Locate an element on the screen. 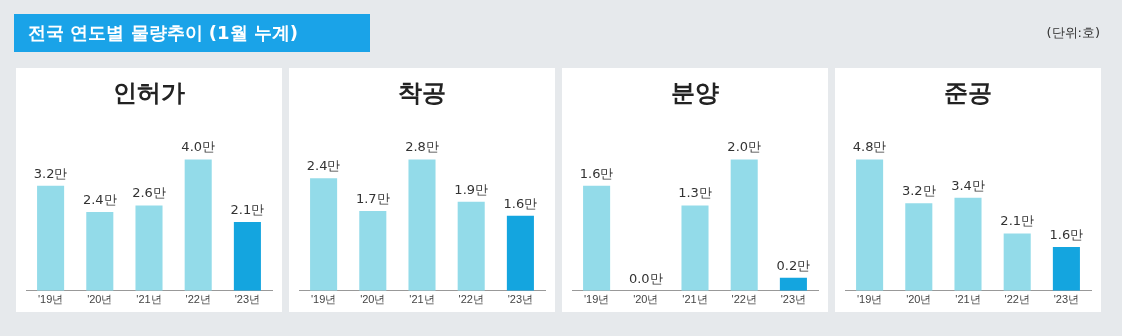 Image resolution: width=1122 pixels, height=336 pixels. data-label: 1.3만 is located at coordinates (695, 193).